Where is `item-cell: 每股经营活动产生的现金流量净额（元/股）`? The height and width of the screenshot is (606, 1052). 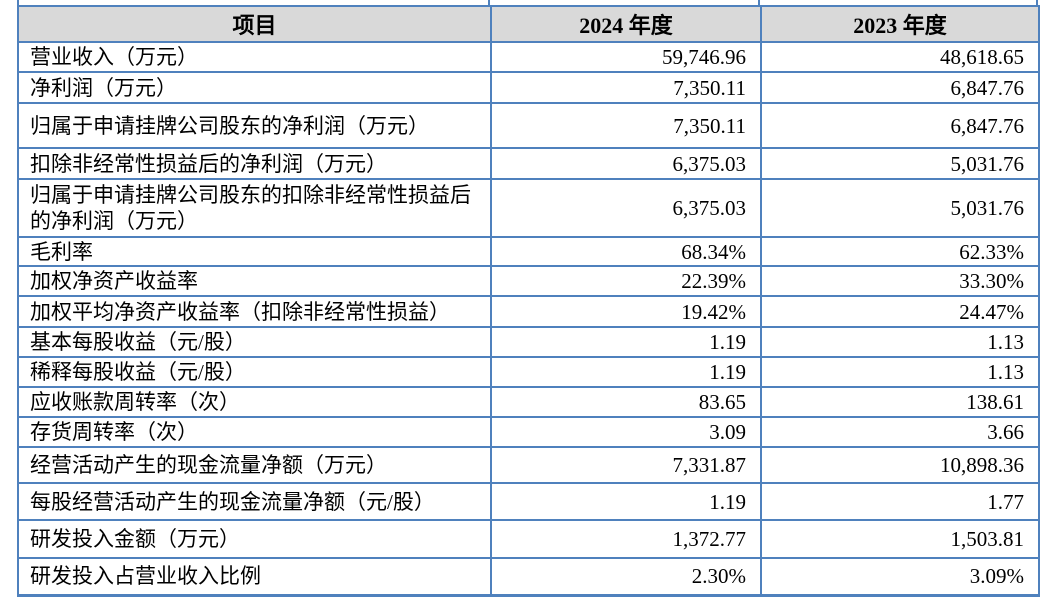 item-cell: 每股经营活动产生的现金流量净额（元/股） is located at coordinates (254, 501).